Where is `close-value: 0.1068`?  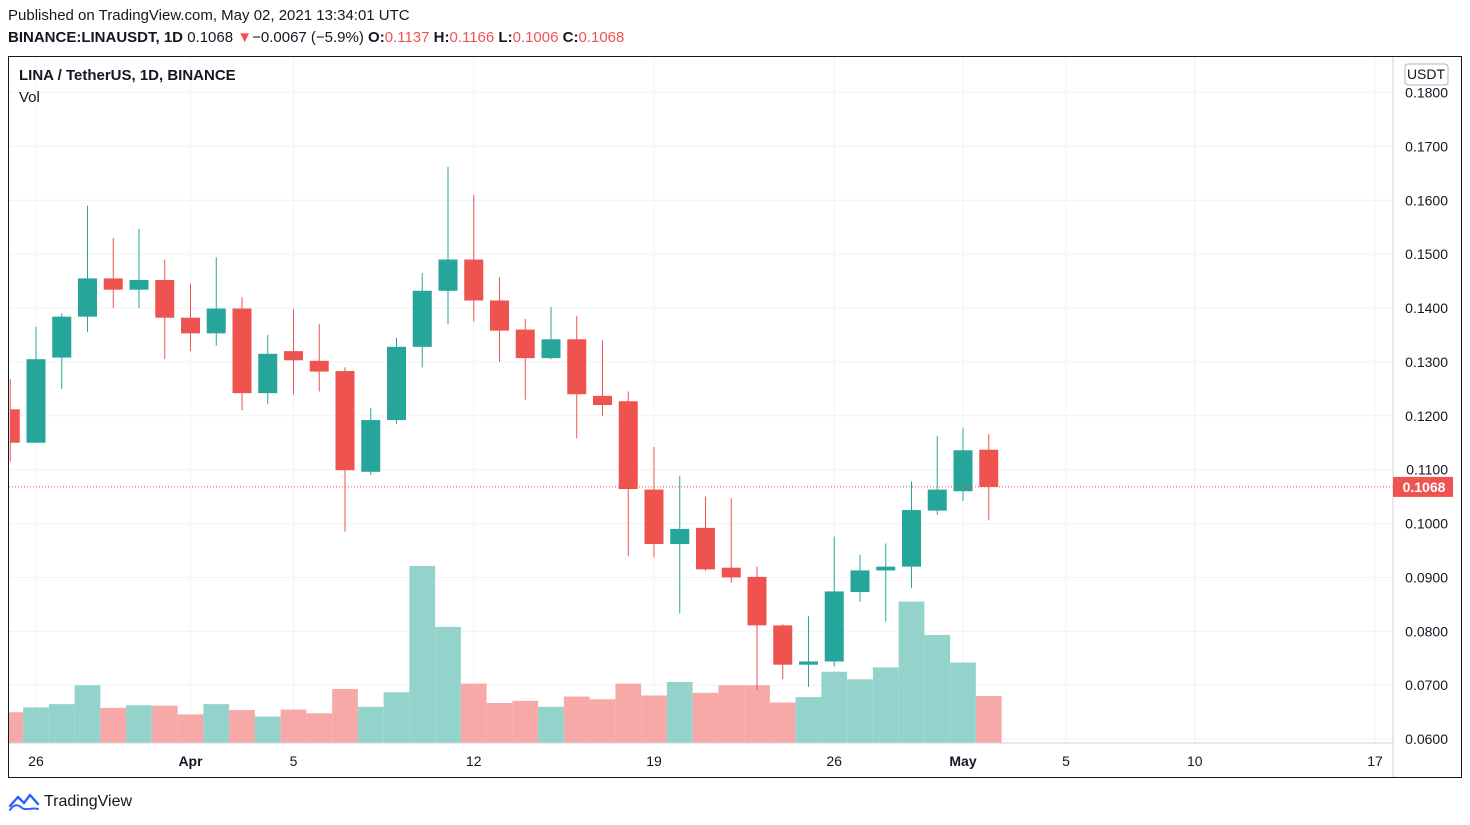 close-value: 0.1068 is located at coordinates (601, 37).